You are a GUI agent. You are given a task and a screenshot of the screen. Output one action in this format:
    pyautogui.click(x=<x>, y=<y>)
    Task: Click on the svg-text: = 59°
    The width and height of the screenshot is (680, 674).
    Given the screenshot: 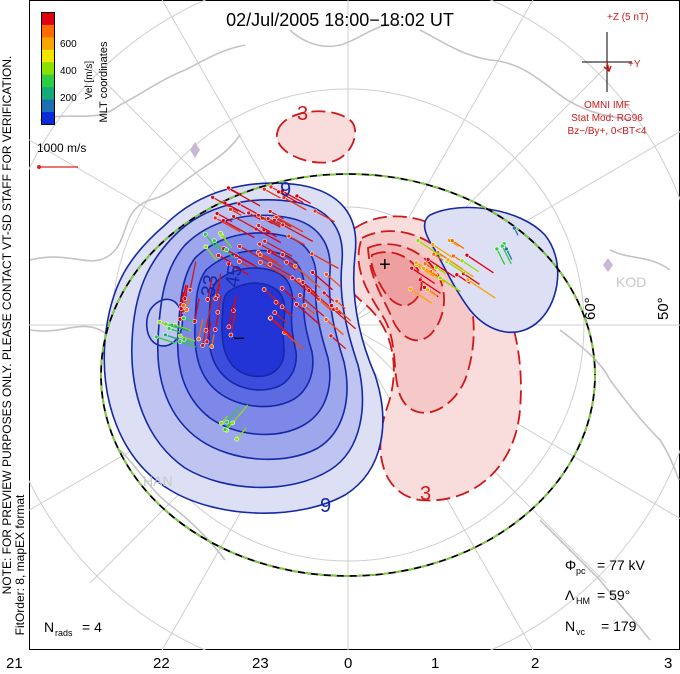 What is the action you would take?
    pyautogui.click(x=613, y=595)
    